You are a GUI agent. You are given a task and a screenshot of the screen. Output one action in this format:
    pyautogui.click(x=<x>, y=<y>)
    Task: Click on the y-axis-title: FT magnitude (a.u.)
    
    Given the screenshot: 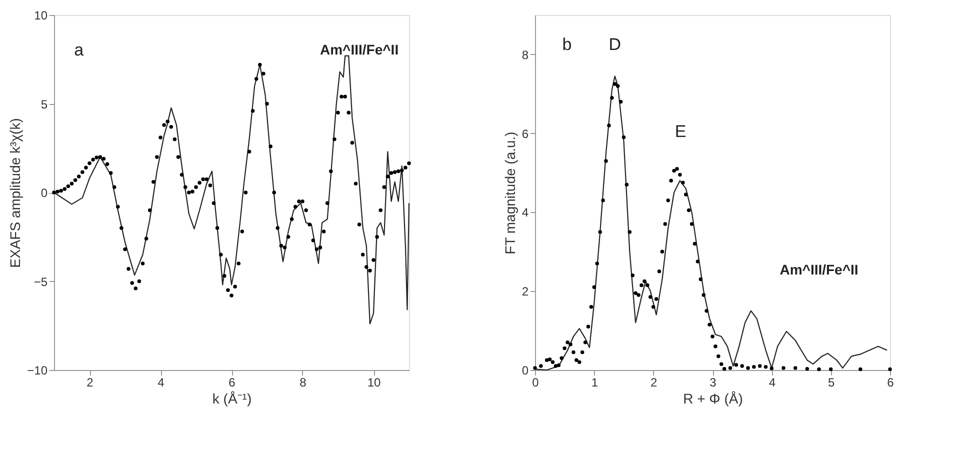 What is the action you would take?
    pyautogui.click(x=510, y=193)
    